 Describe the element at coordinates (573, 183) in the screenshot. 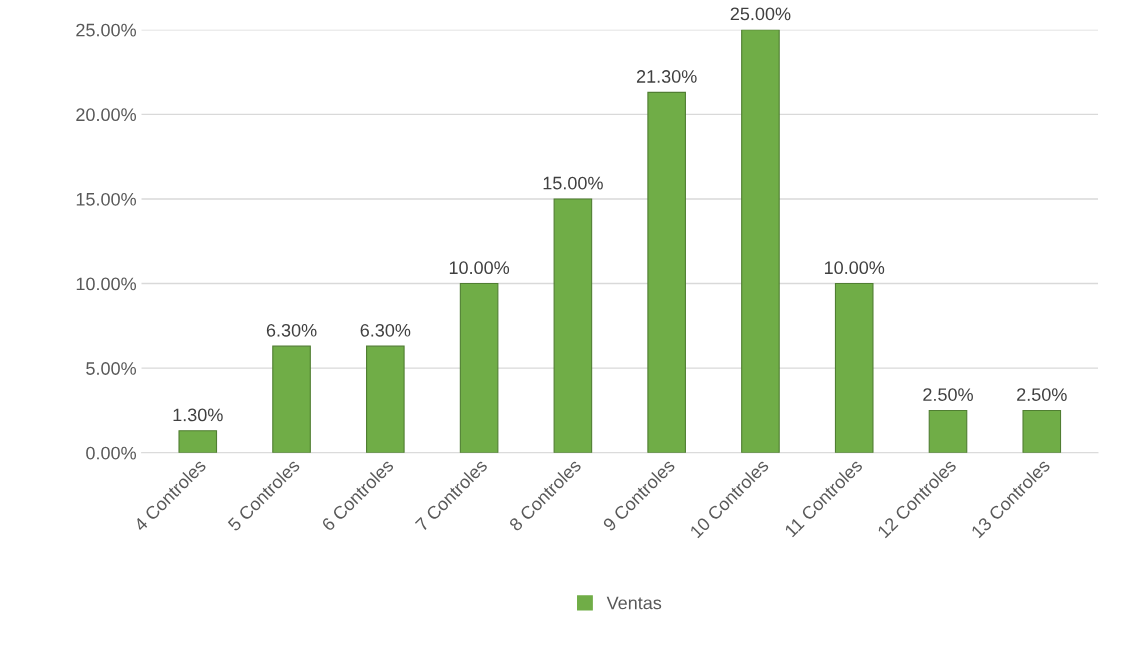

I see `data-label: 15.00%` at that location.